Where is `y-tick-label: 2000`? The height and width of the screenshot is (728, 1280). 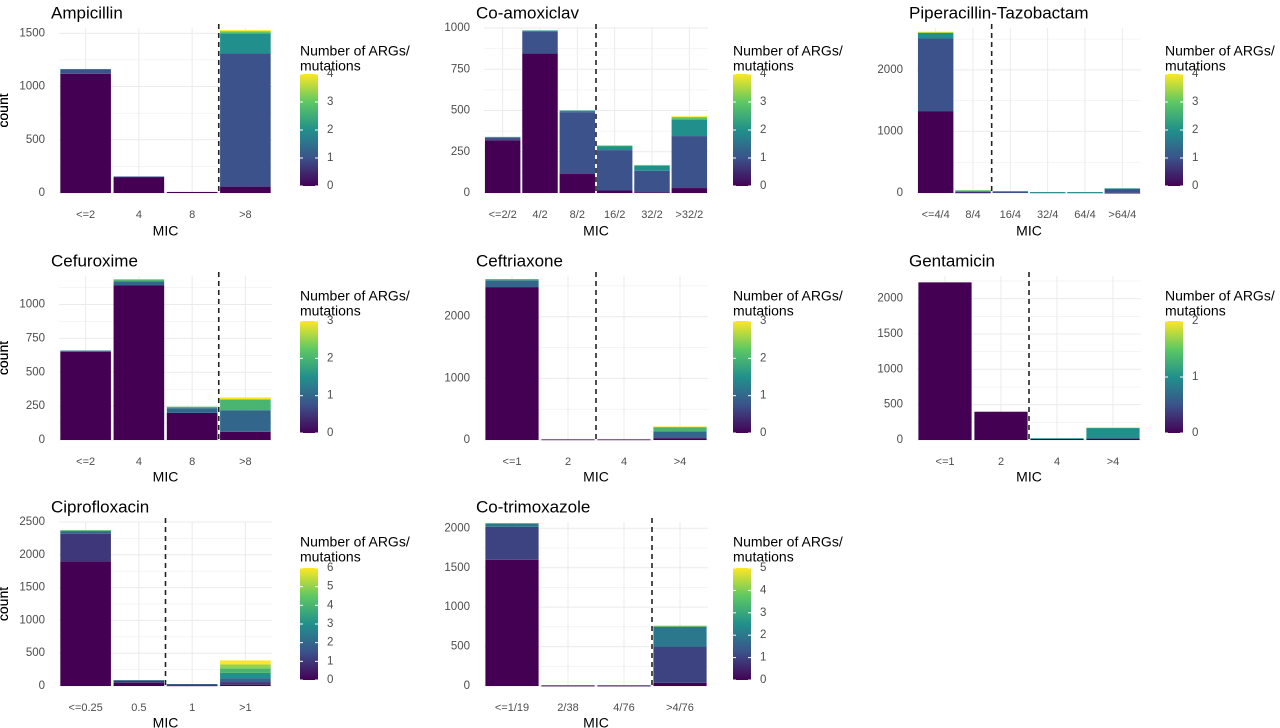 y-tick-label: 2000 is located at coordinates (457, 528).